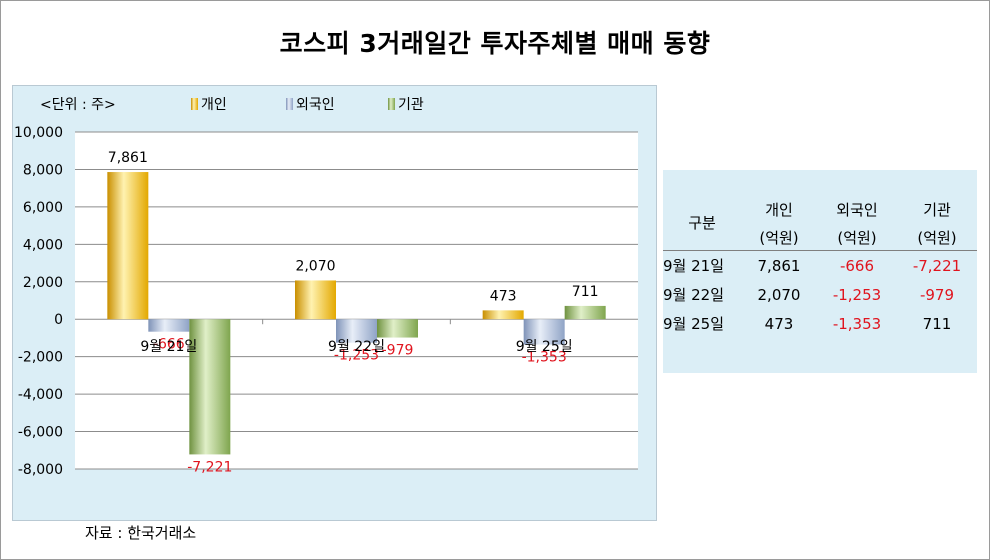 The width and height of the screenshot is (990, 560). What do you see at coordinates (937, 209) in the screenshot?
I see `table-header-institution: 기관` at bounding box center [937, 209].